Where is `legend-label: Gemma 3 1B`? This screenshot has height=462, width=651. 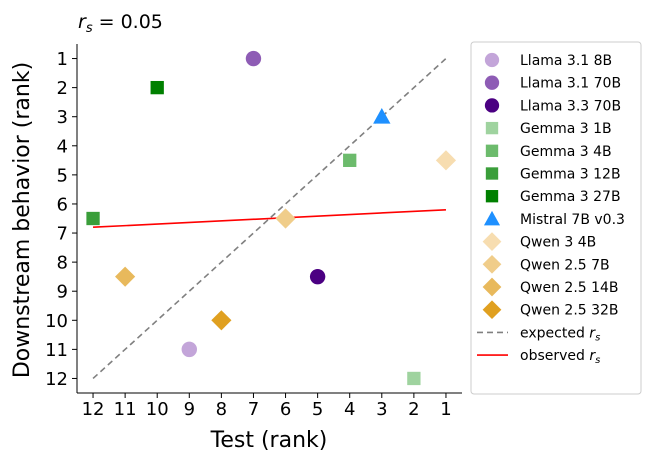 legend-label: Gemma 3 1B is located at coordinates (566, 129).